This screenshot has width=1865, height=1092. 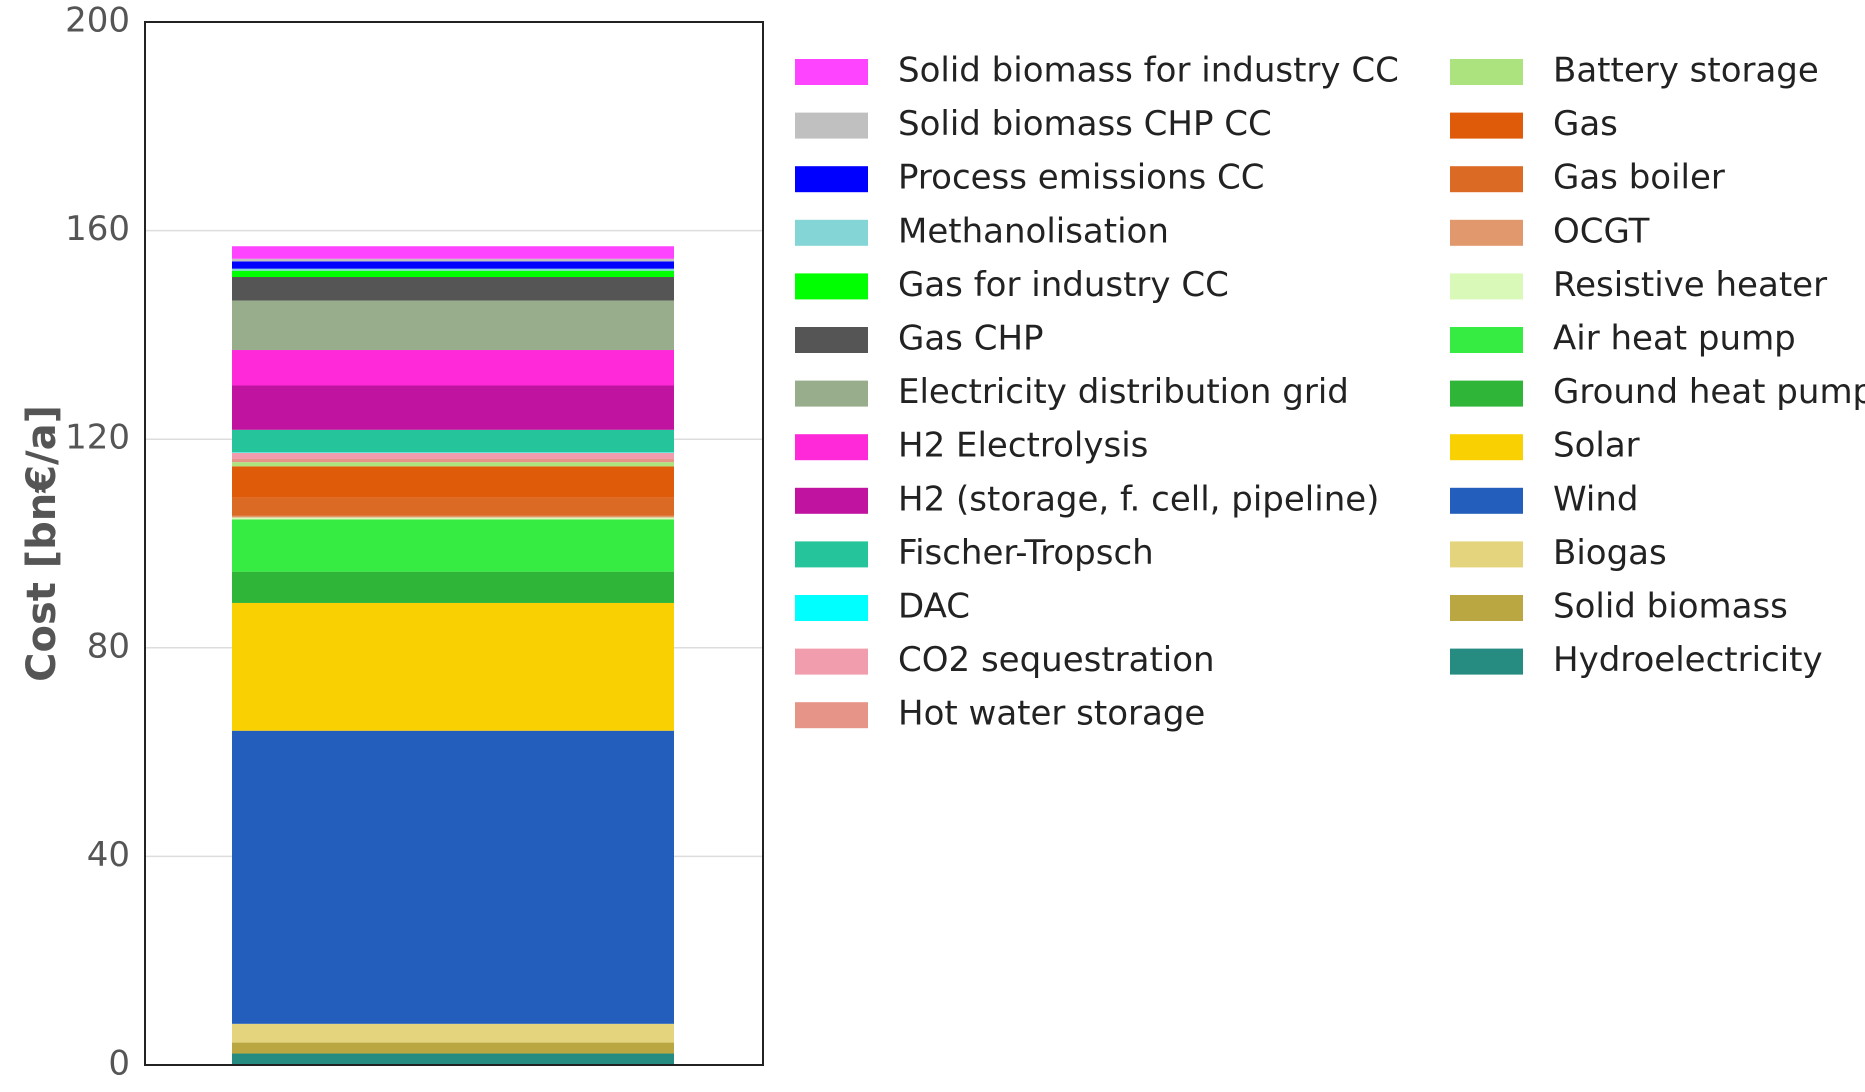 I want to click on bar-segment-resistive-heater, so click(x=453, y=518).